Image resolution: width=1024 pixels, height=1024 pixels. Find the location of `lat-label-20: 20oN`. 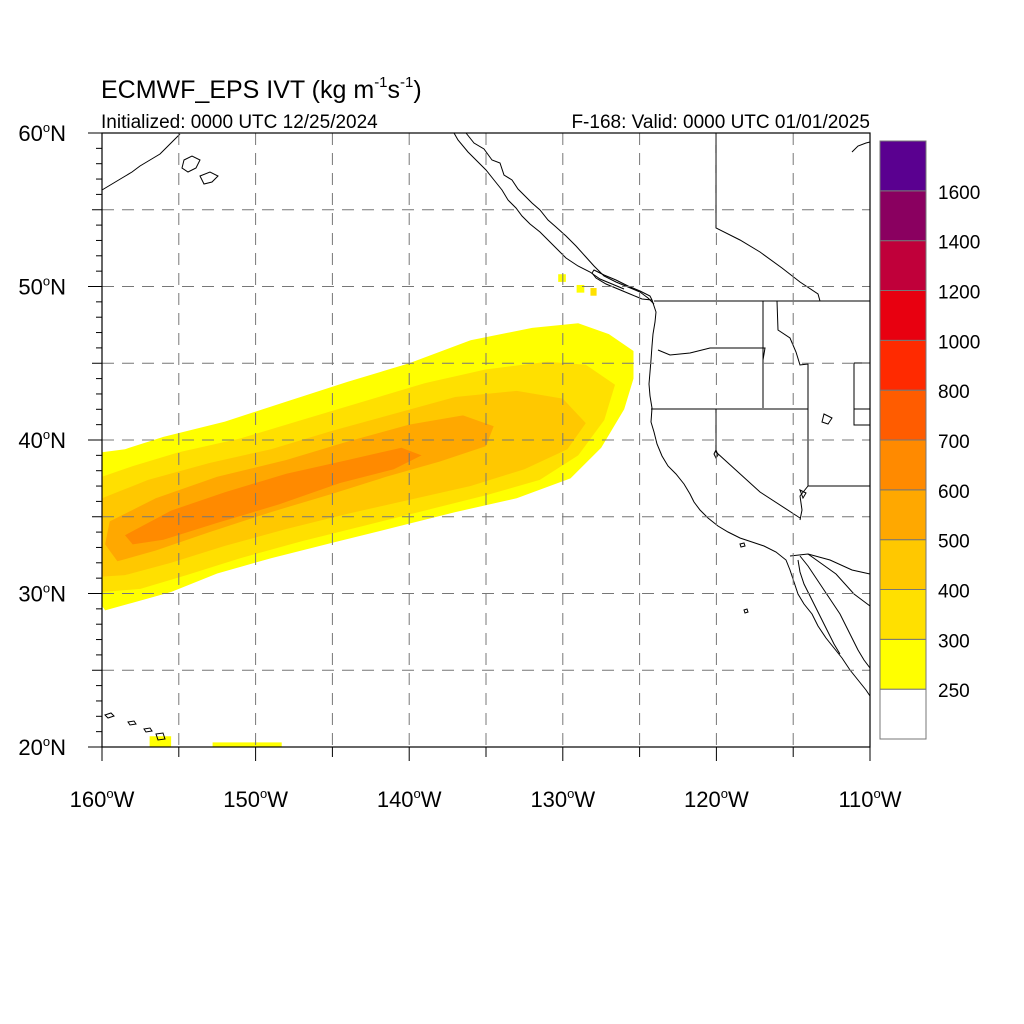

lat-label-20: 20oN is located at coordinates (42, 747).